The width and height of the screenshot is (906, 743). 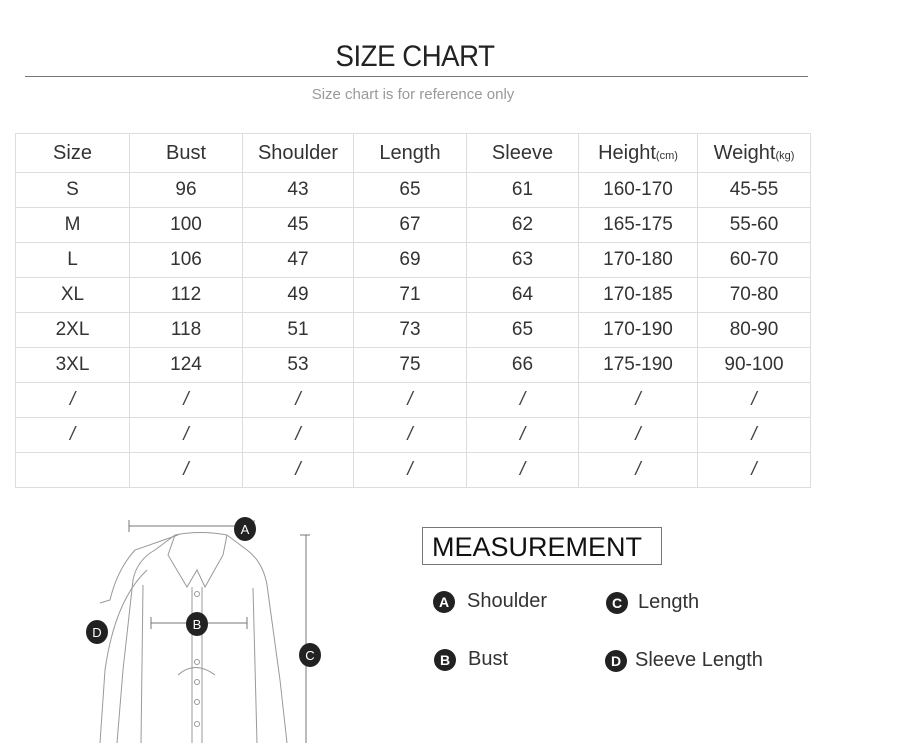 I want to click on legend-label: Bust, so click(x=488, y=659).